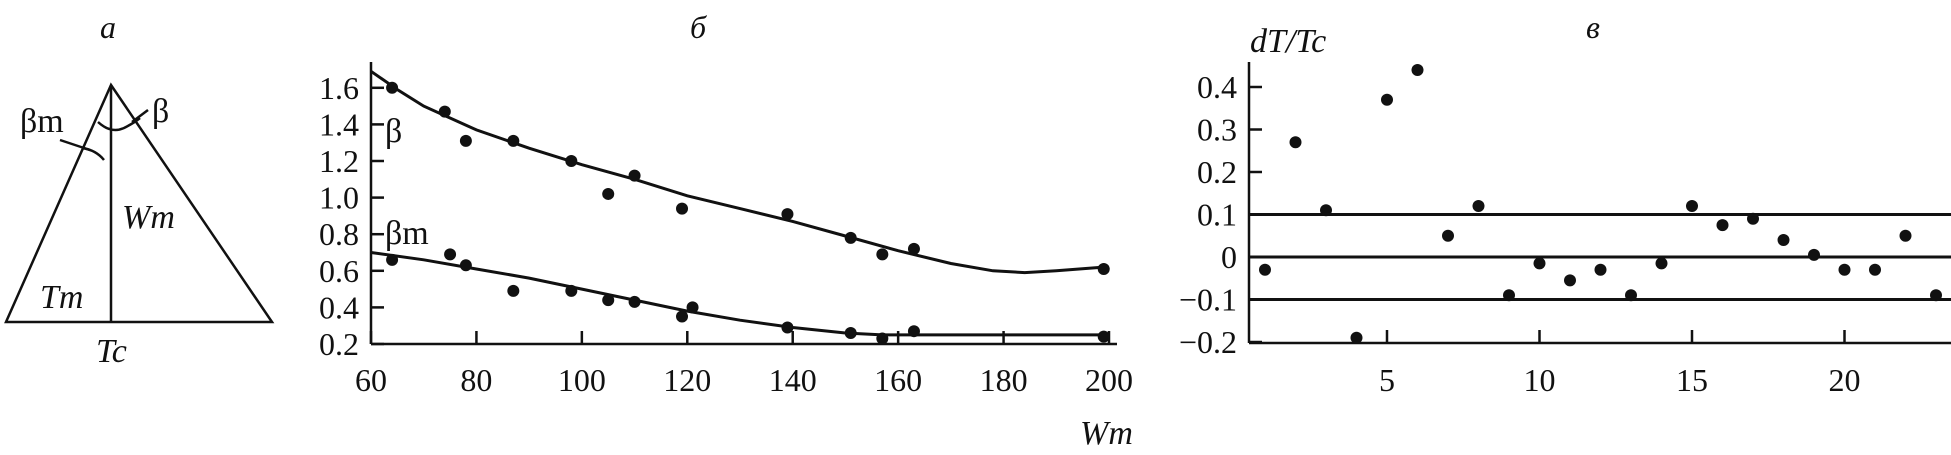 This screenshot has width=1951, height=455. Describe the element at coordinates (42, 121) in the screenshot. I see `label-beta-m: βm` at that location.